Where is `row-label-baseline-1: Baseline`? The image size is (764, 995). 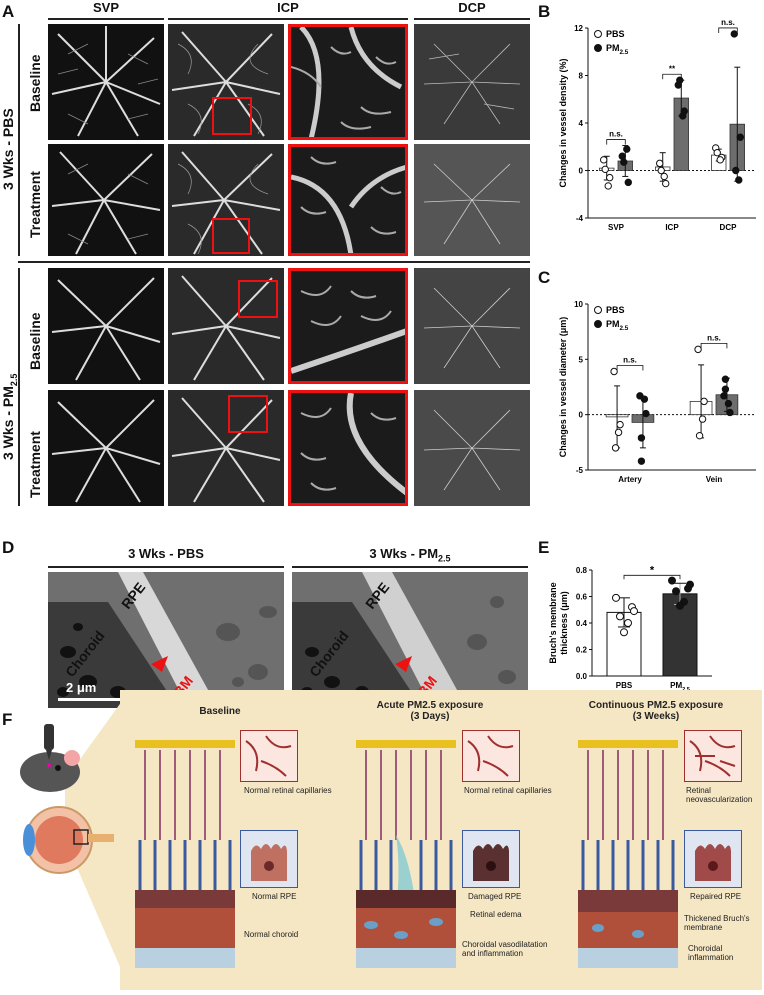 row-label-baseline-1: Baseline is located at coordinates (35, 83).